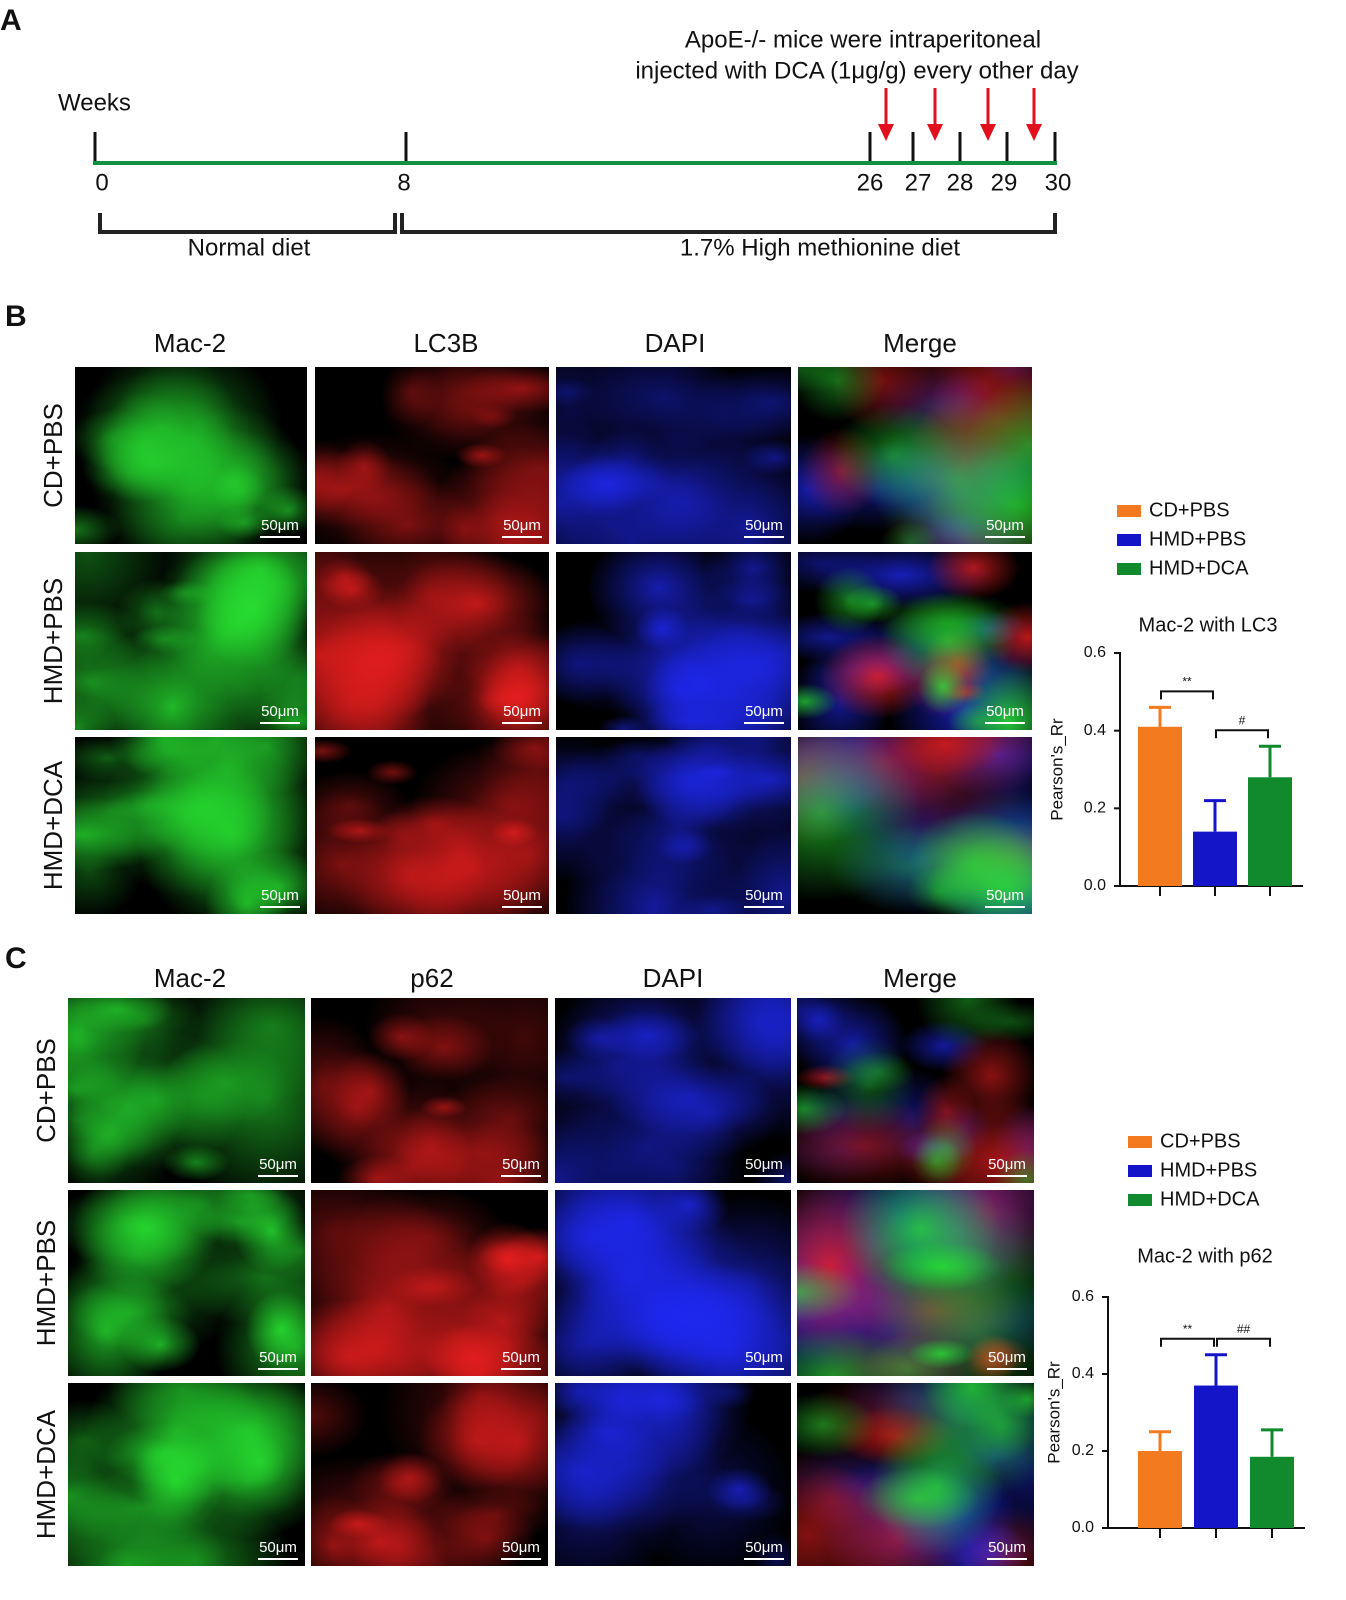  I want to click on y-tick-label: 0.2, so click(1083, 1450).